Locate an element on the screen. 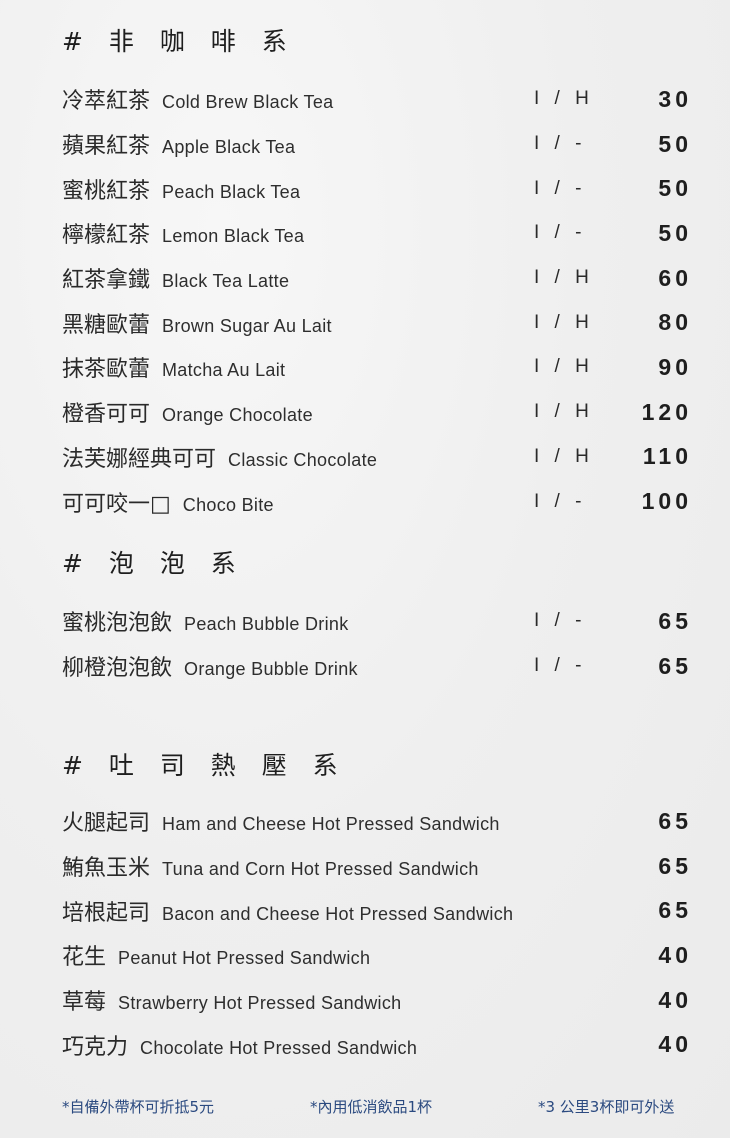  item-name-en: Brown Sugar Au Lait is located at coordinates (247, 325).